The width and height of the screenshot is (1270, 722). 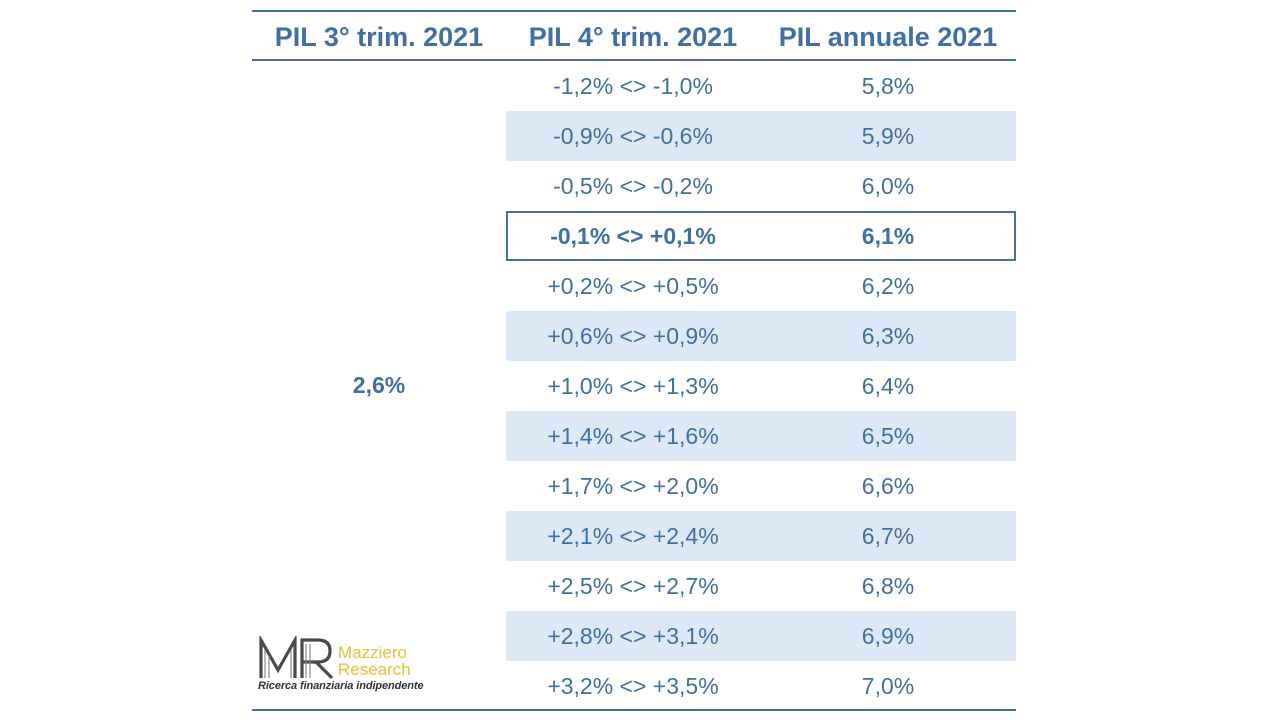 What do you see at coordinates (633, 235) in the screenshot?
I see `q4-range-cell: -0,1% <> +0,1%` at bounding box center [633, 235].